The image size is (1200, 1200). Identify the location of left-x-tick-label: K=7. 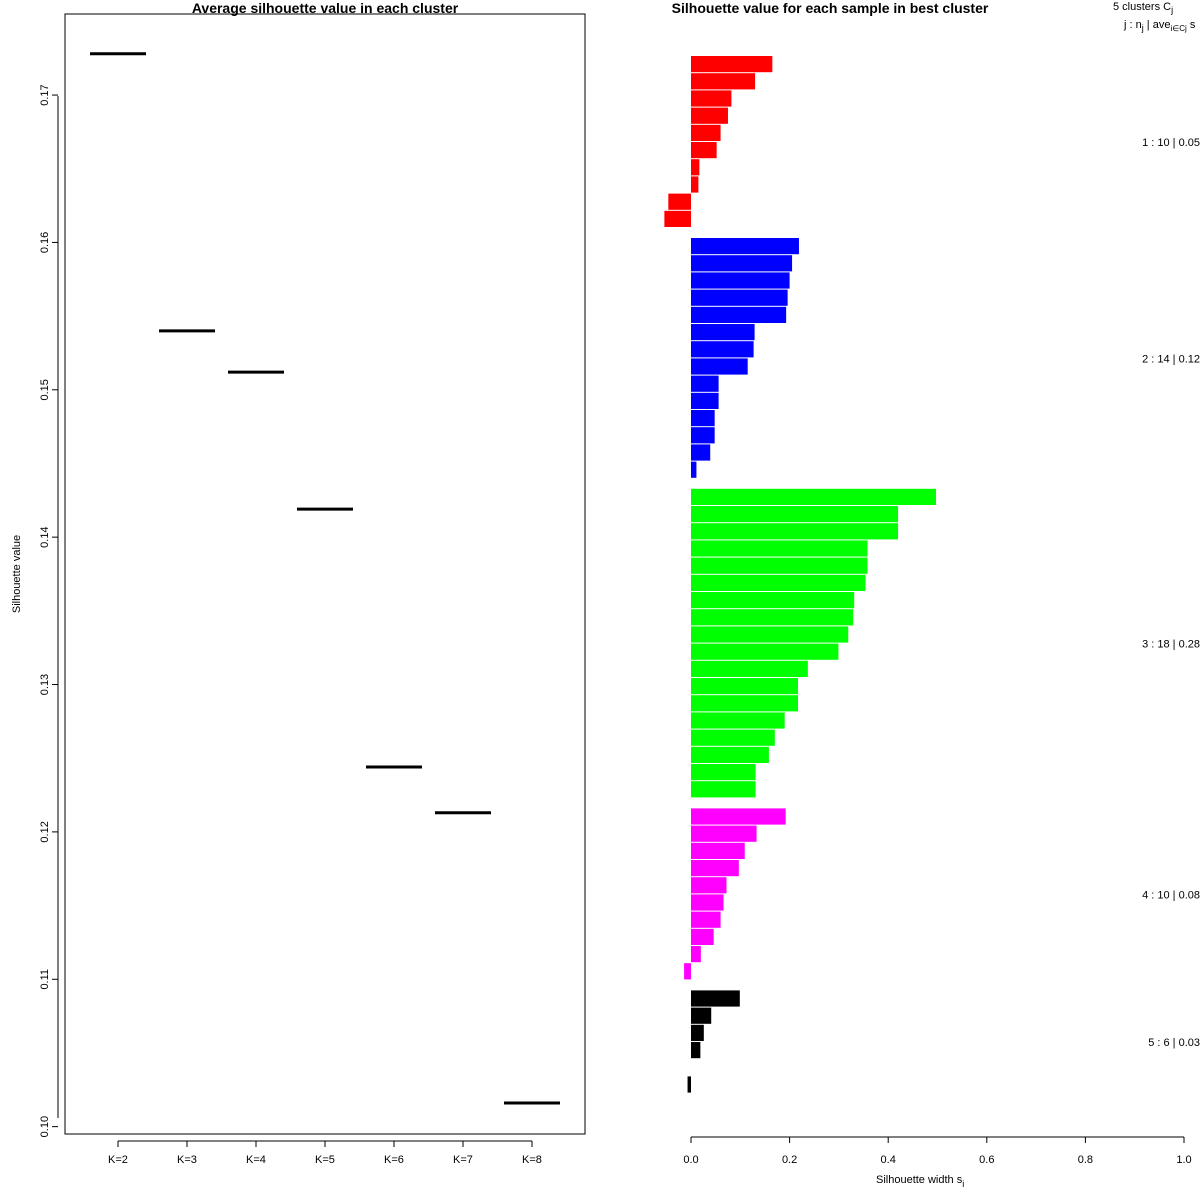
(463, 1160).